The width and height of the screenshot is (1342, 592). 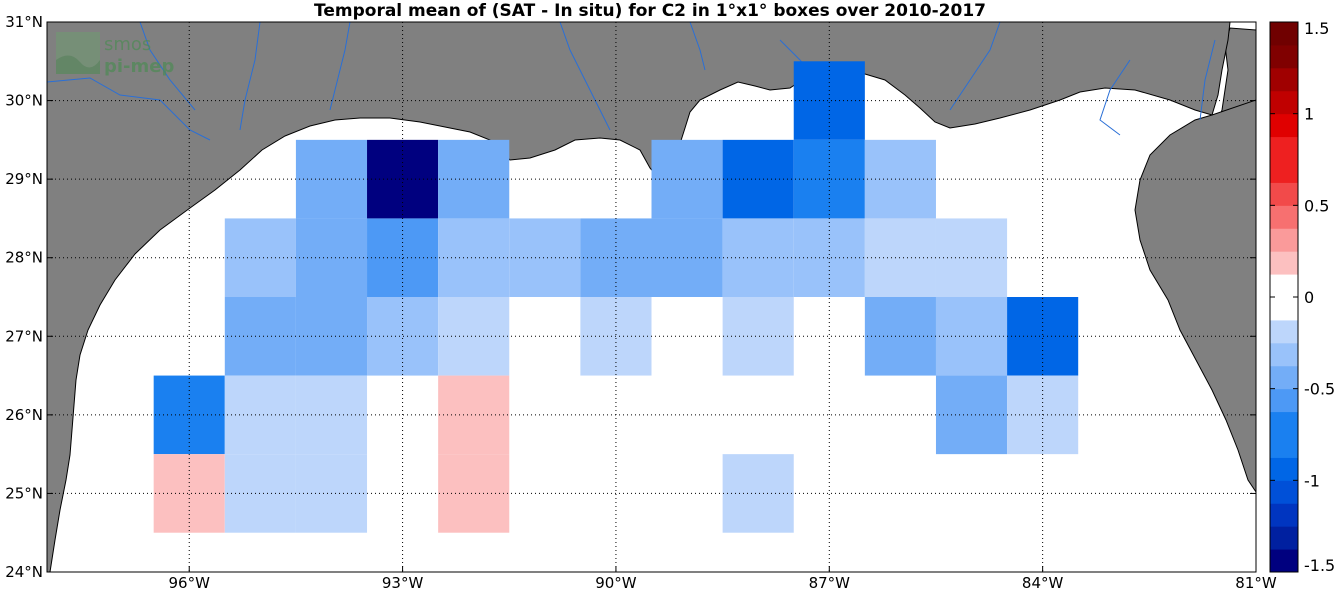 I want to click on lat-tick-label: 25°N, so click(x=24, y=493).